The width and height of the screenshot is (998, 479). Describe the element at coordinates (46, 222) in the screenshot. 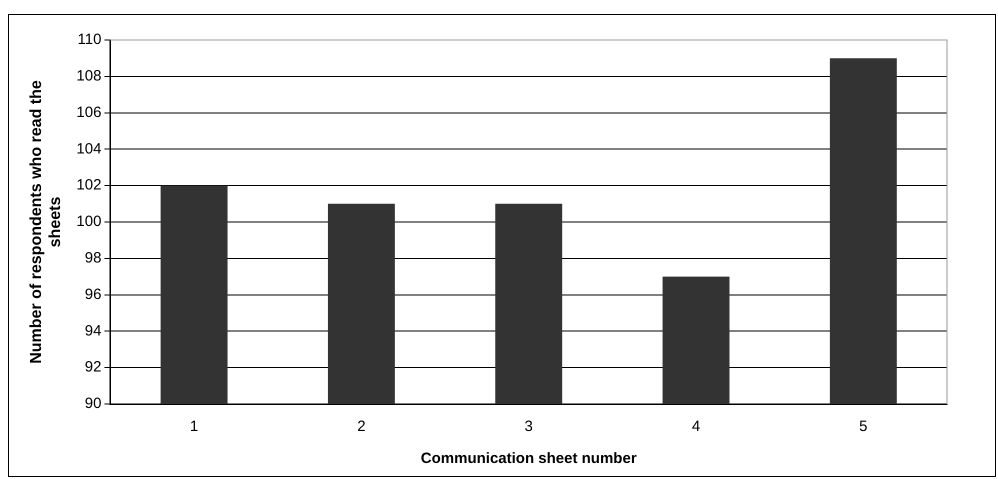

I see `y-axis-title: Number of respondents who read the sheets` at that location.